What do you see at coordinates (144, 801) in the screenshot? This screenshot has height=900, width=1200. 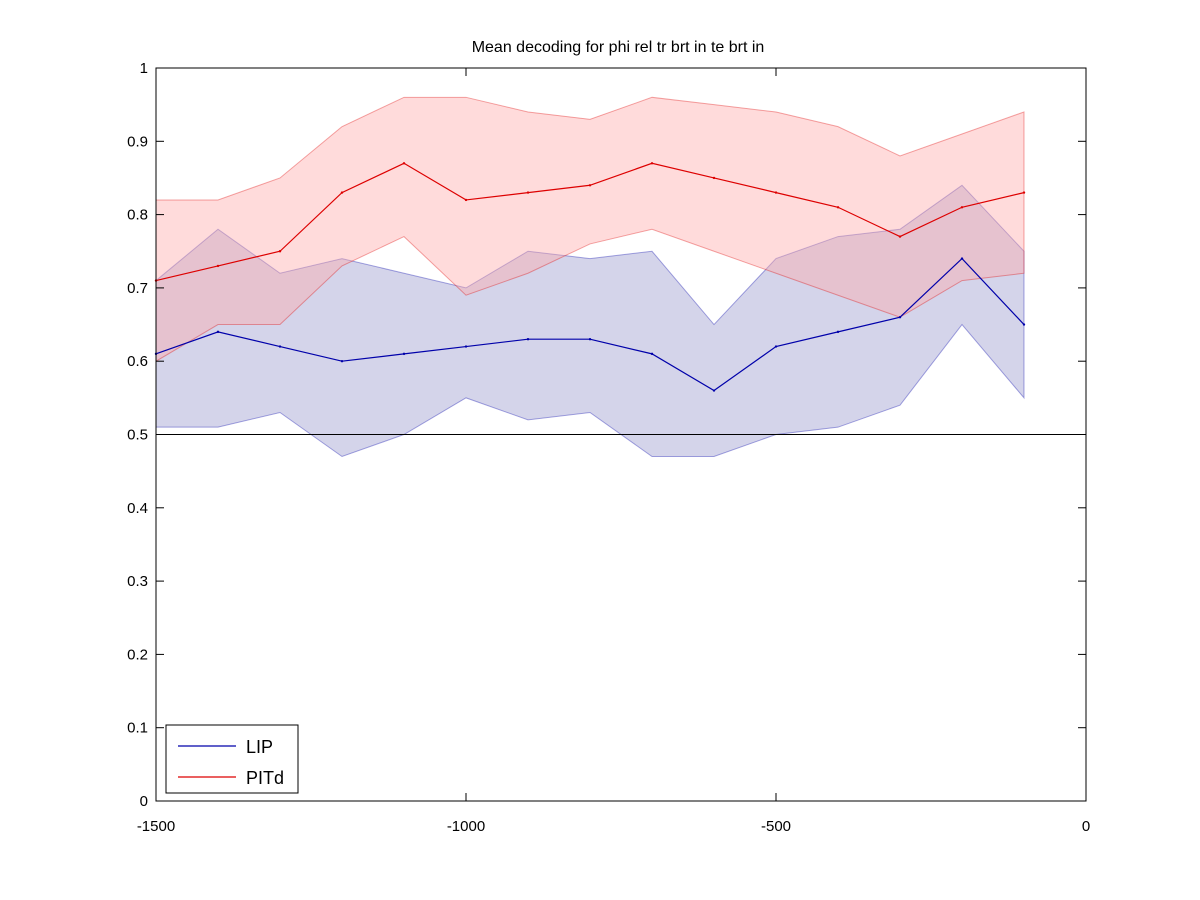 I see `ytick-label: 0` at bounding box center [144, 801].